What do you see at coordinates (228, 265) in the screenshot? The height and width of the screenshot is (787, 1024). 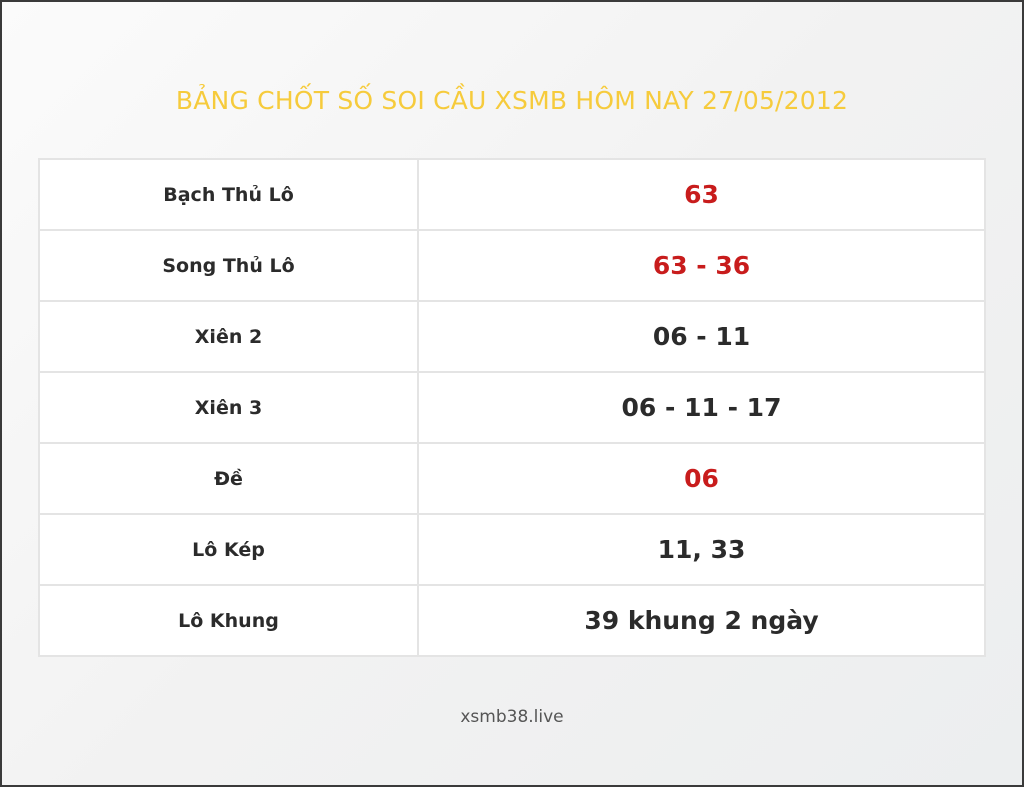 I see `row-label: Song Thủ Lô` at bounding box center [228, 265].